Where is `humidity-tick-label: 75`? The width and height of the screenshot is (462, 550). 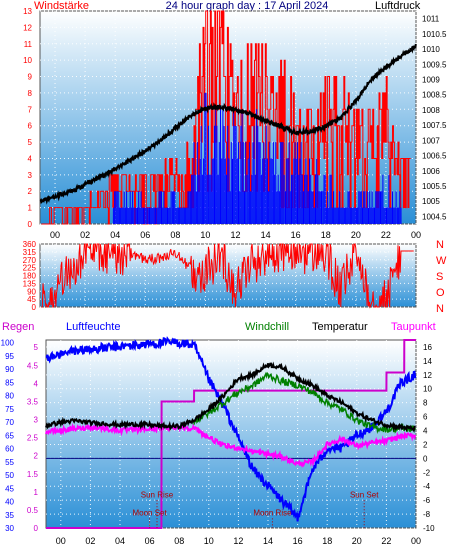
humidity-tick-label: 75 is located at coordinates (9, 409).